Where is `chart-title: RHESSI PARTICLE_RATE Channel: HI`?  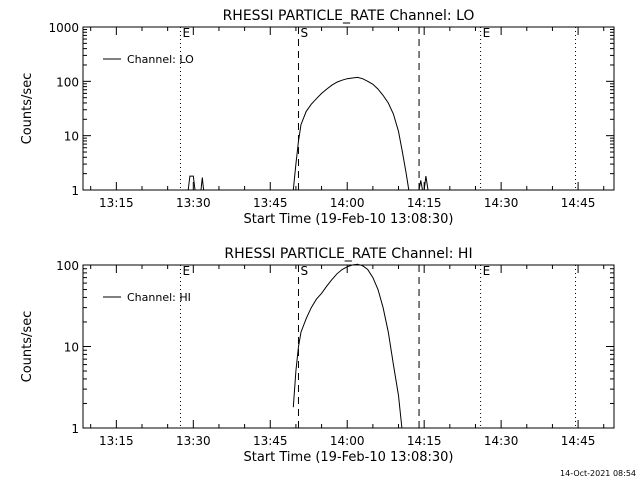 chart-title: RHESSI PARTICLE_RATE Channel: HI is located at coordinates (348, 254).